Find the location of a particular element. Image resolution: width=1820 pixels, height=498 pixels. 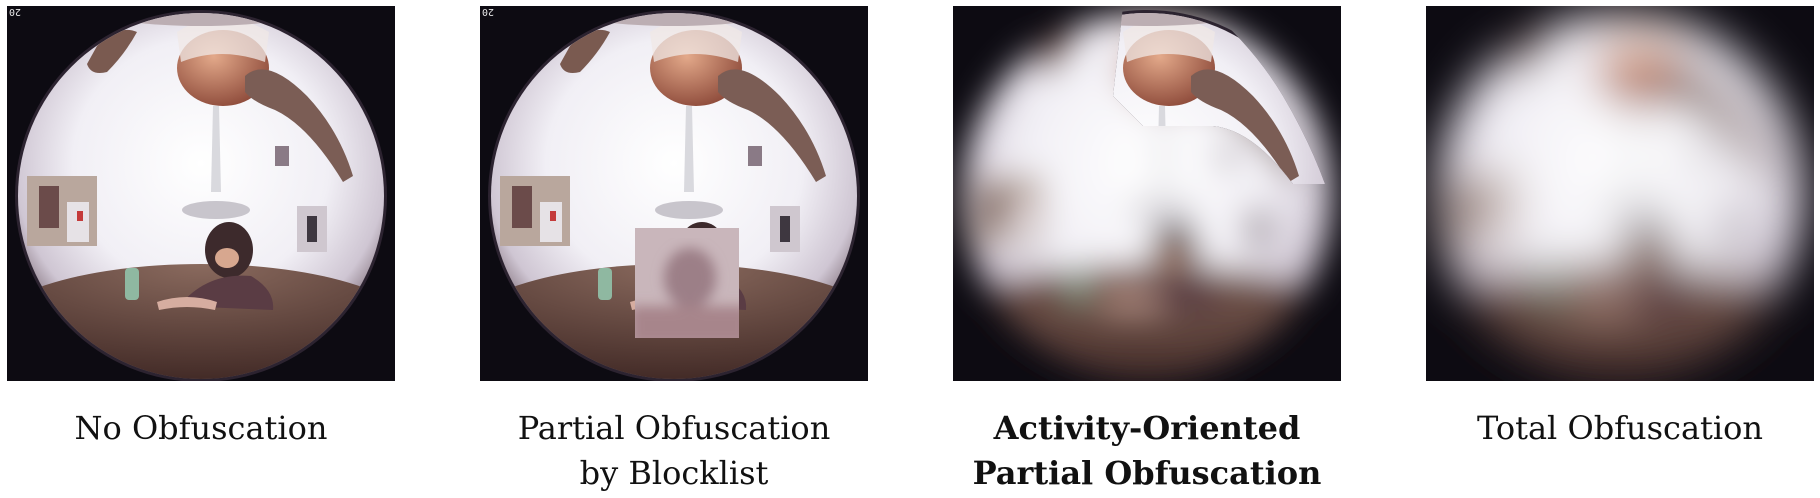

caption: No Obfuscation is located at coordinates (201, 428).